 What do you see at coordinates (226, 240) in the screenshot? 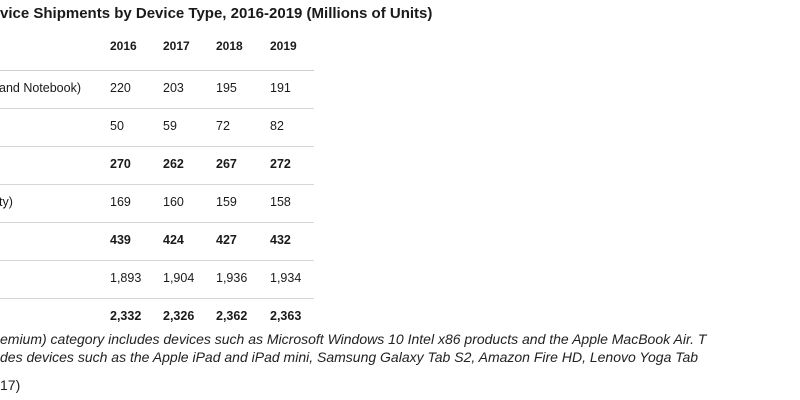
I see `cell-2018: 427` at bounding box center [226, 240].